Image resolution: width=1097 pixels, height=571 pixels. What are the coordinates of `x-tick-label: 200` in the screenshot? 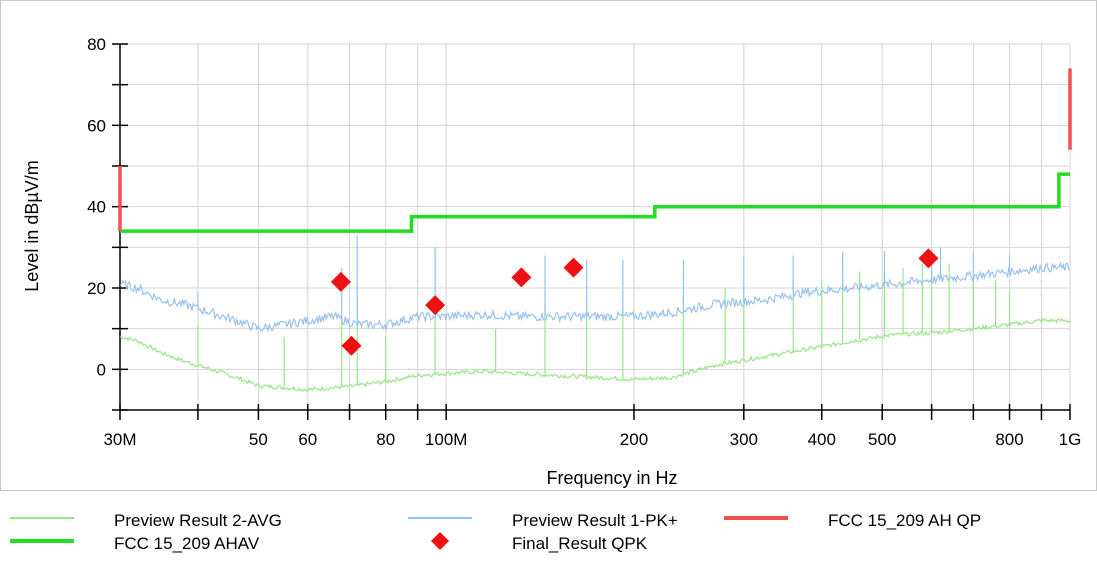 It's located at (634, 439).